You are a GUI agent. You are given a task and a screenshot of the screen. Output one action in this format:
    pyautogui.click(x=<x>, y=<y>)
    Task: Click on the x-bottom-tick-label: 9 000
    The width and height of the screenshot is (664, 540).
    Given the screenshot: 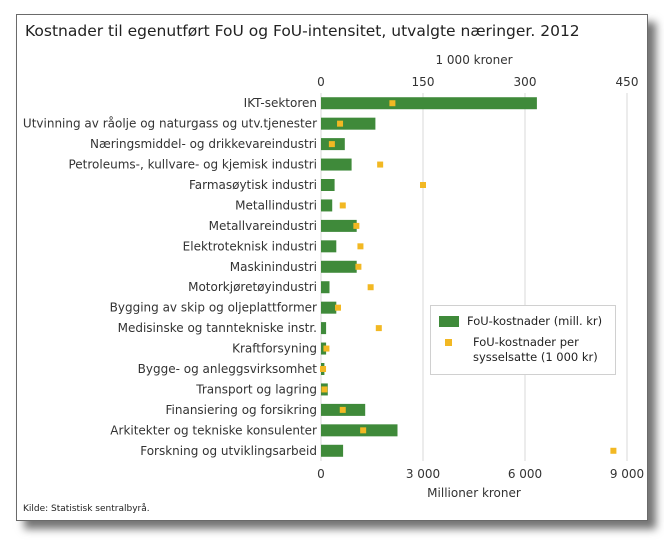 What is the action you would take?
    pyautogui.click(x=627, y=474)
    